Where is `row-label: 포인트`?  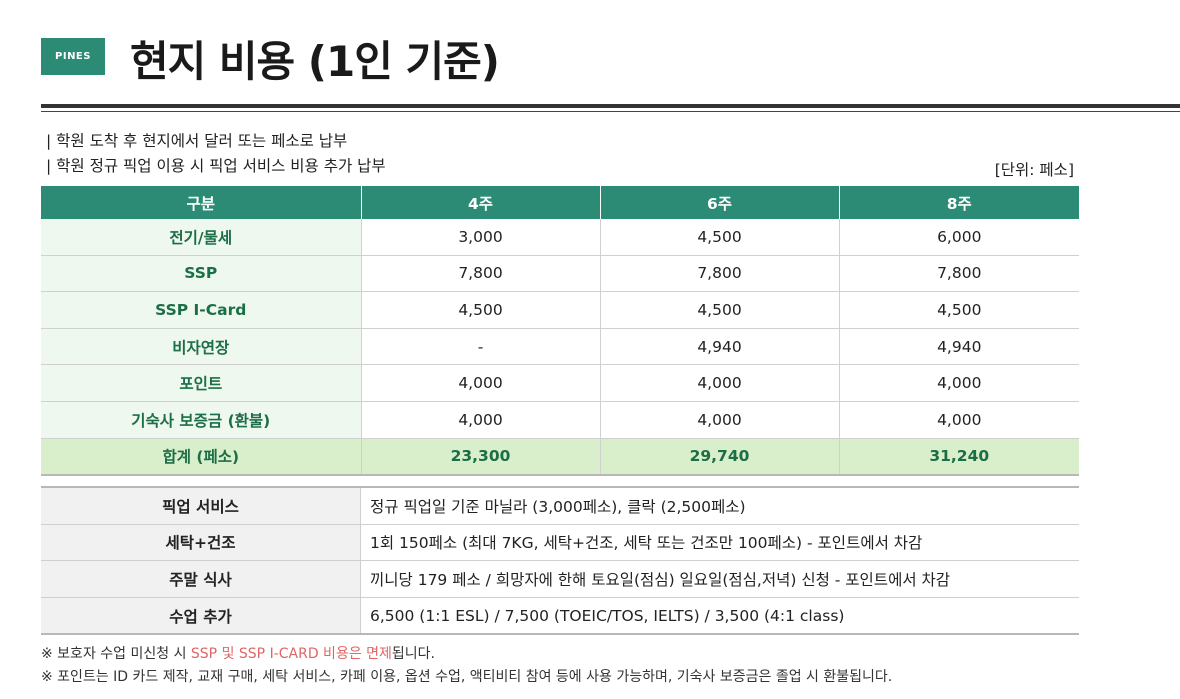 row-label: 포인트 is located at coordinates (201, 383).